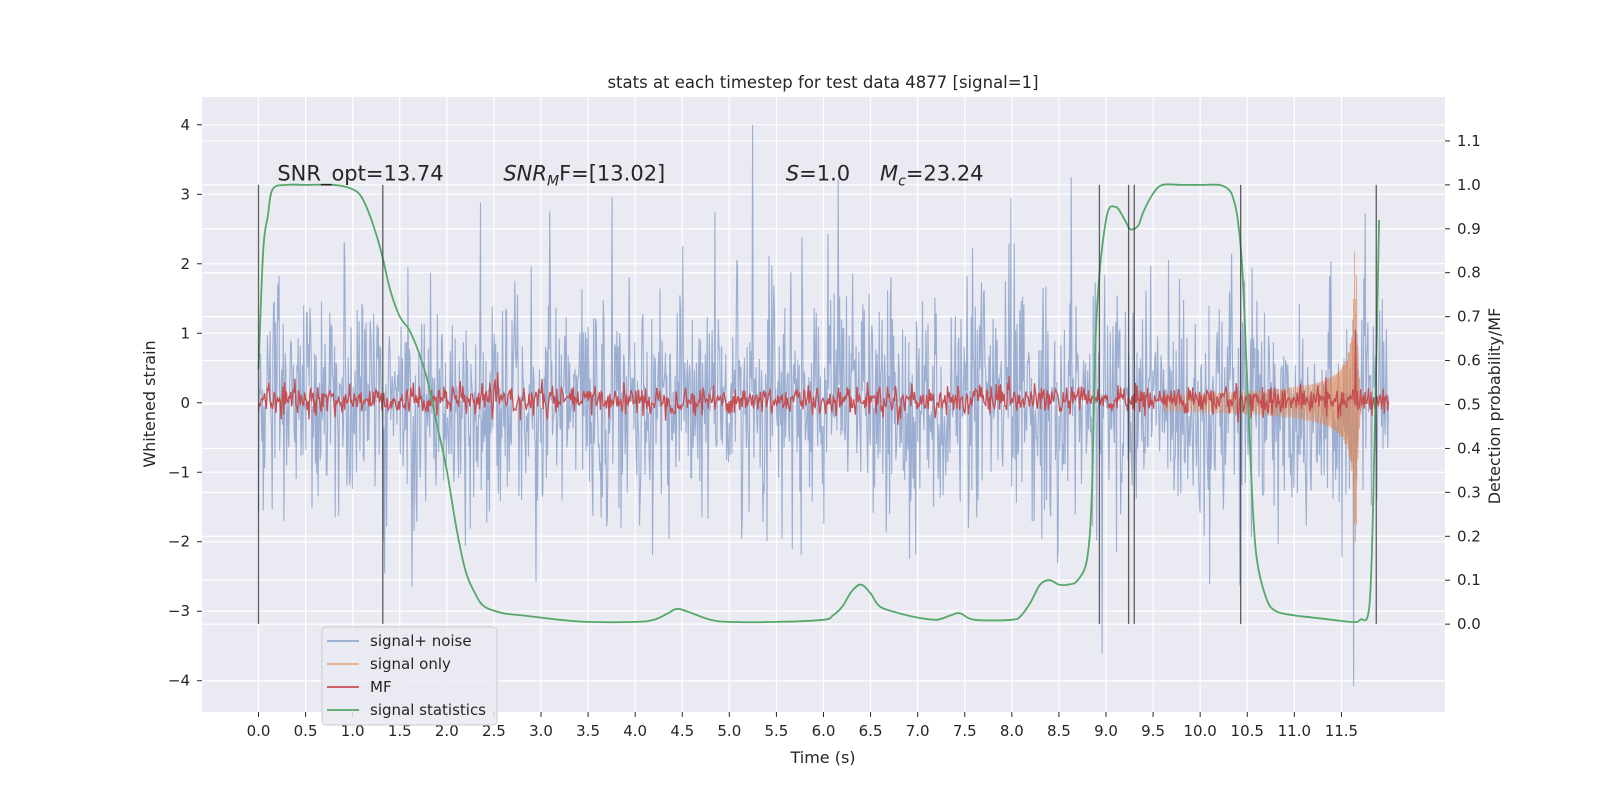 This screenshot has width=1600, height=800. Describe the element at coordinates (494, 731) in the screenshot. I see `x-tick-label: 2.5` at that location.